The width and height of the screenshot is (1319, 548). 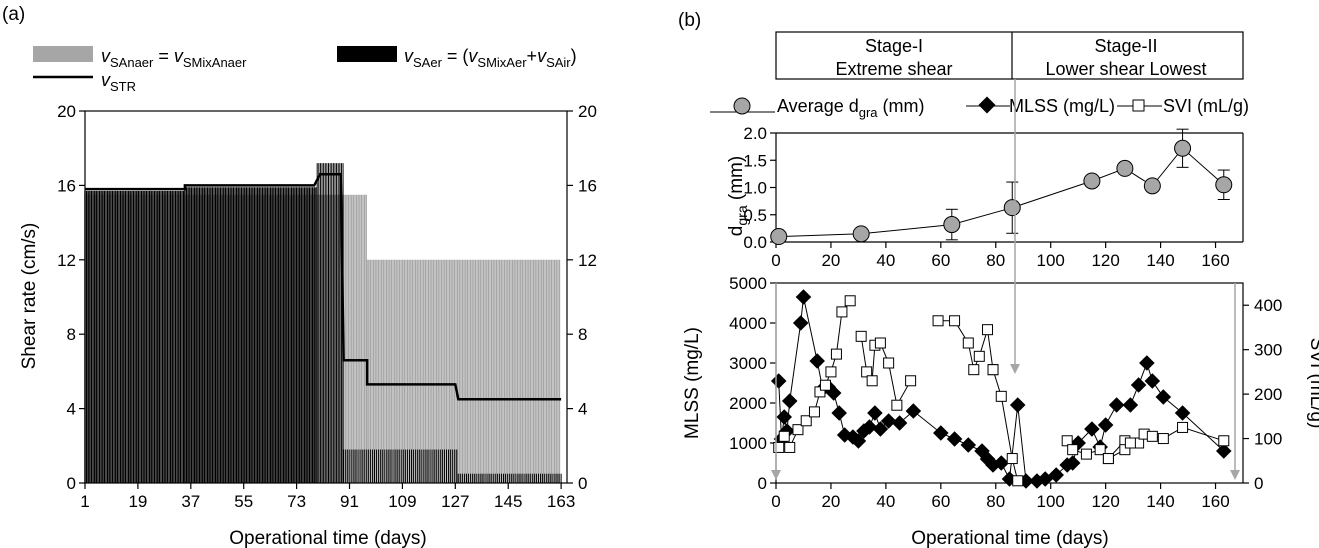 I want to click on dgra-y-tick-label: 2.0, so click(x=755, y=133).